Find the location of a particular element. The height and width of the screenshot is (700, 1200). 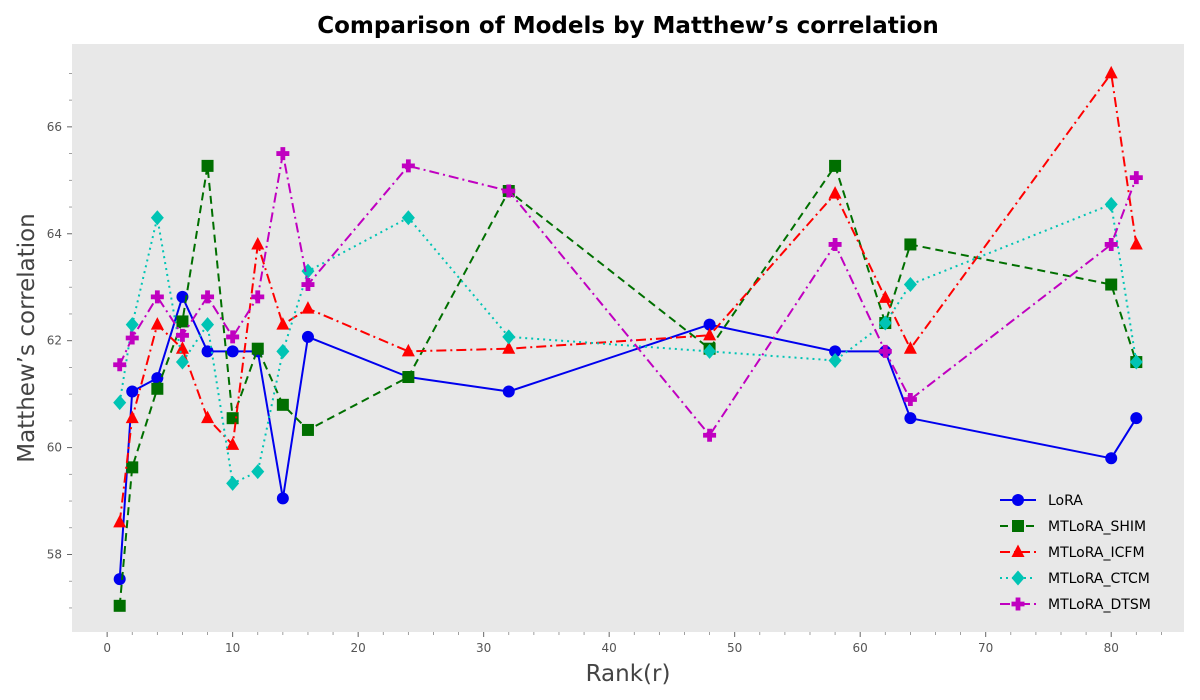

legend-label: LoRA is located at coordinates (1065, 501).